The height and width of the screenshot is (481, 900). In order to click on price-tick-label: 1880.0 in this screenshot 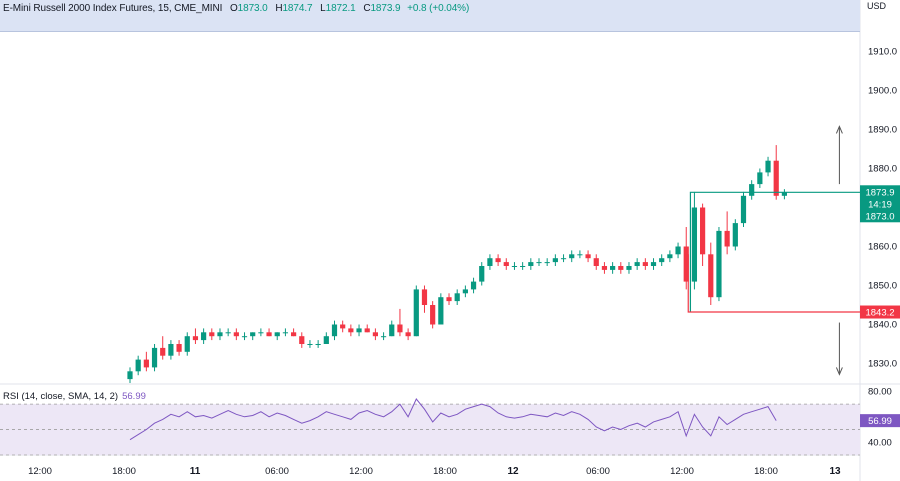, I will do `click(882, 169)`.